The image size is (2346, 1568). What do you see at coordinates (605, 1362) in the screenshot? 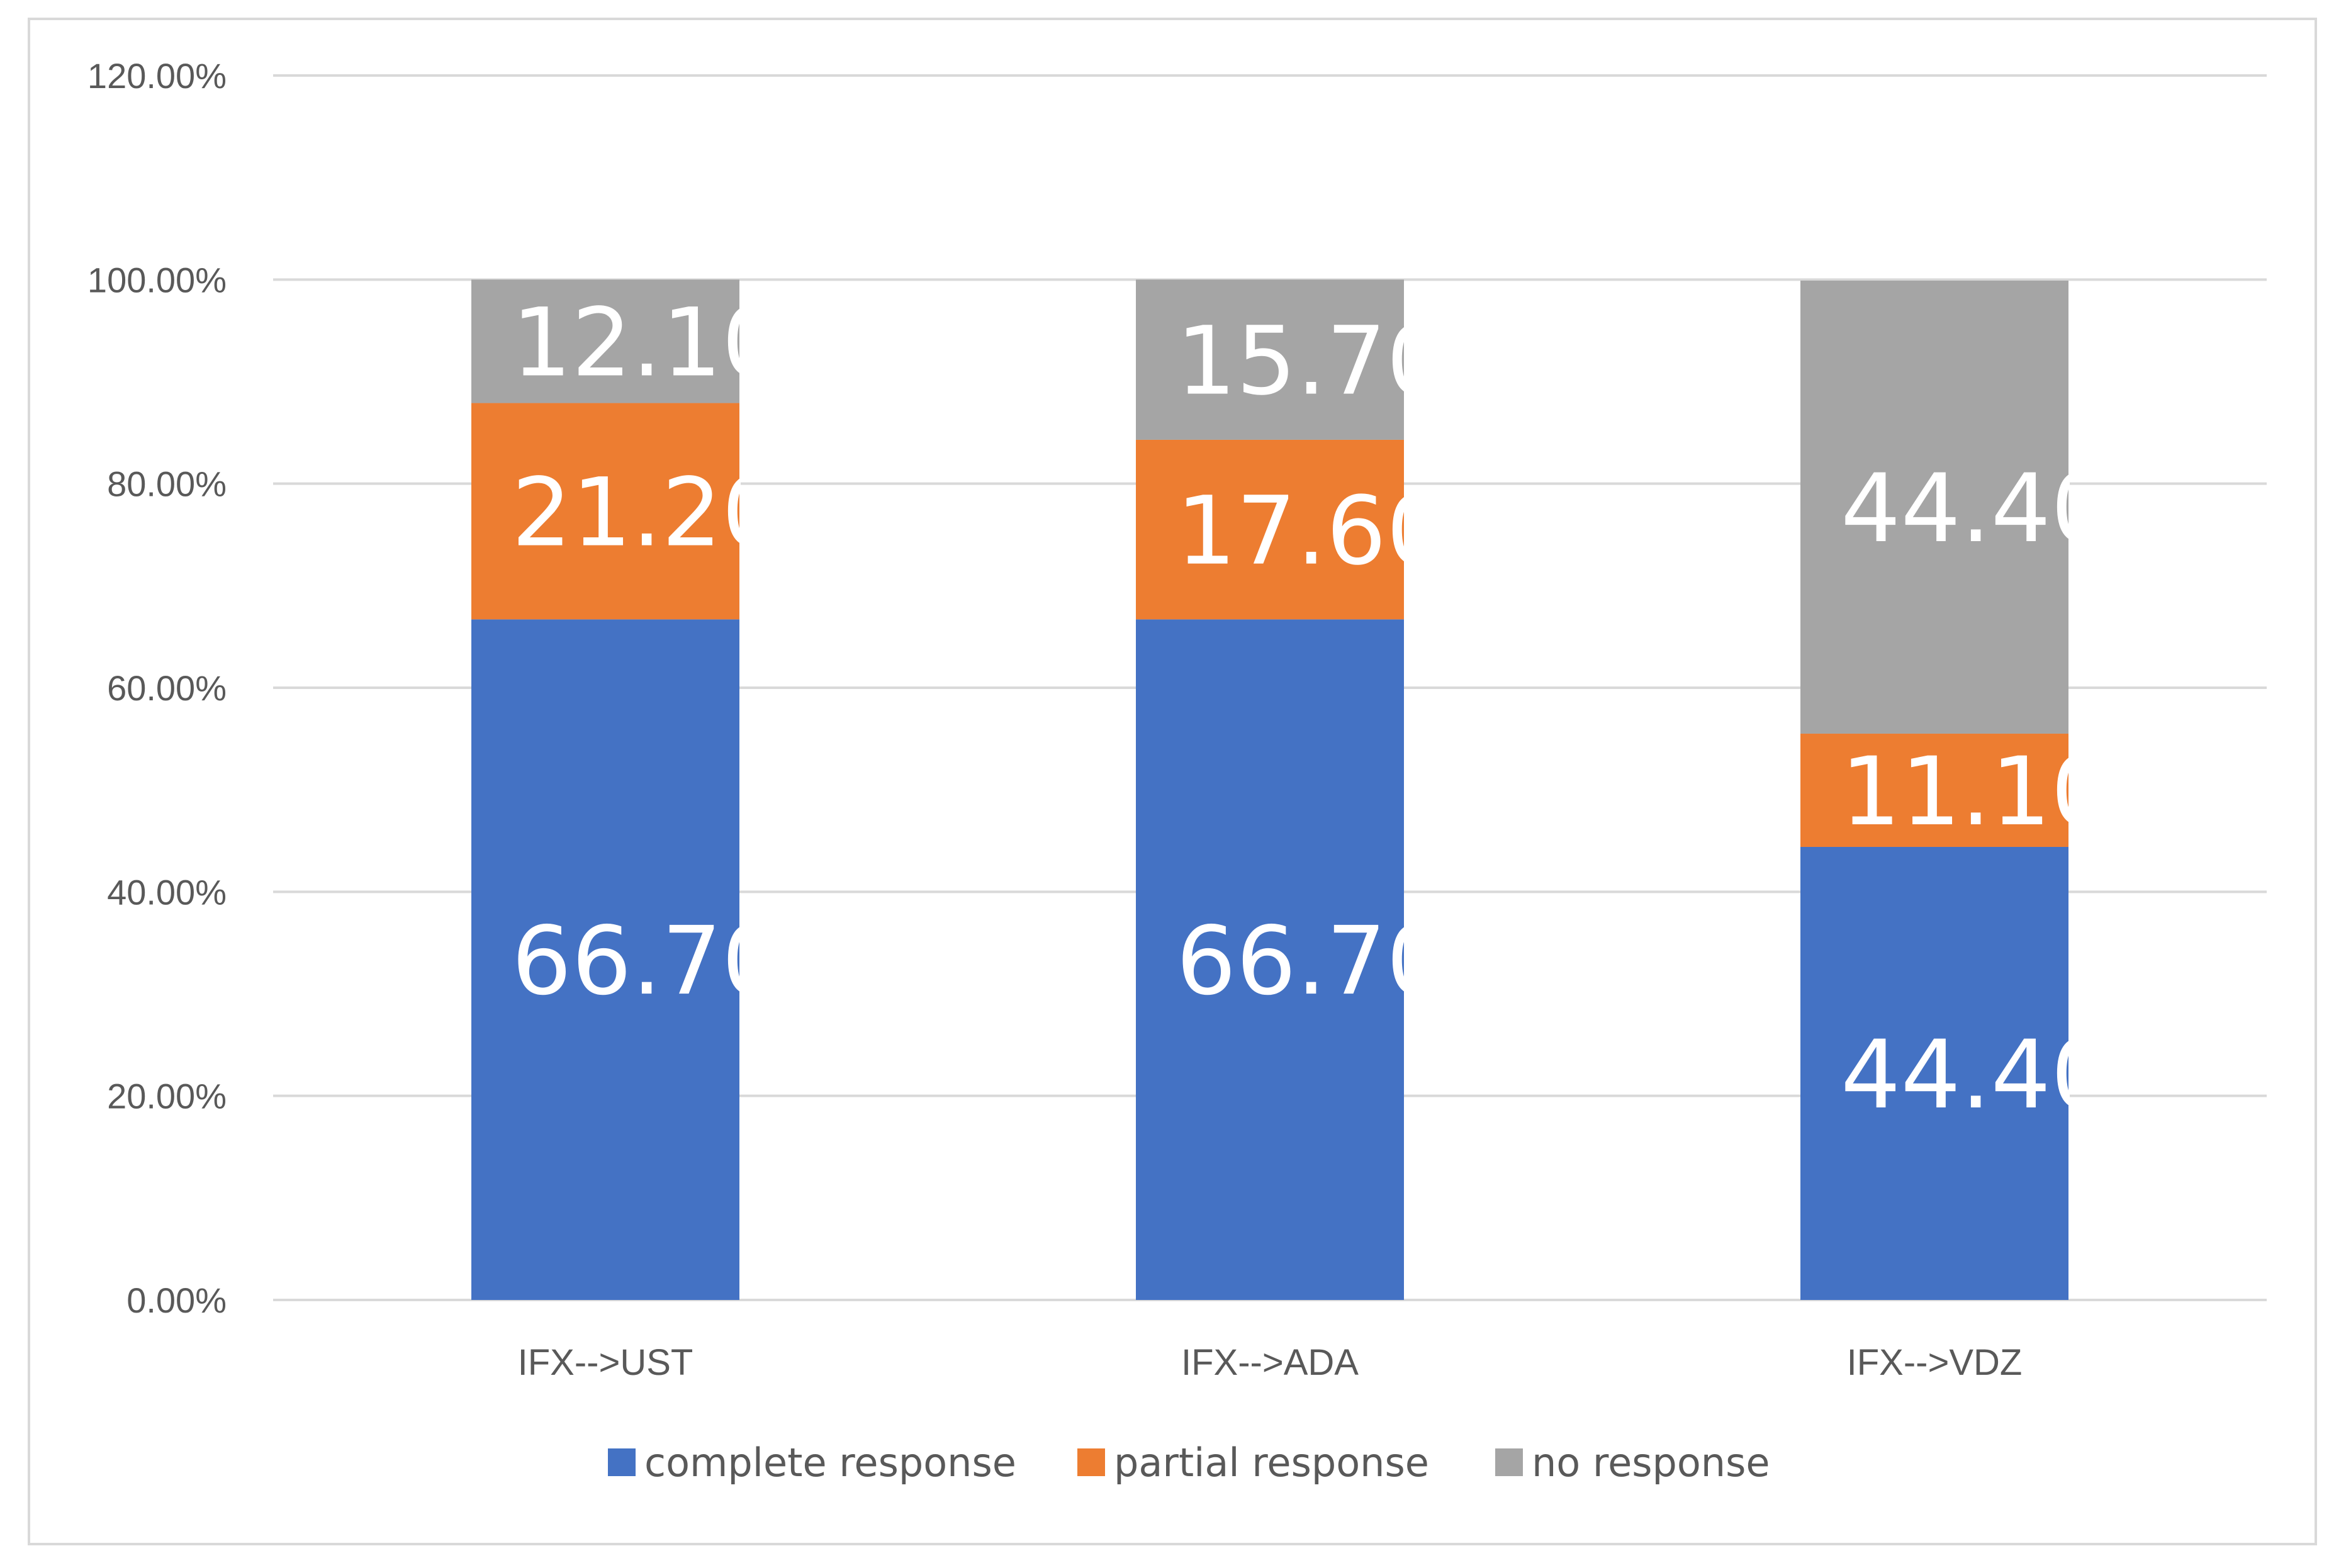
I see `x-category-label: IFX-->UST` at bounding box center [605, 1362].